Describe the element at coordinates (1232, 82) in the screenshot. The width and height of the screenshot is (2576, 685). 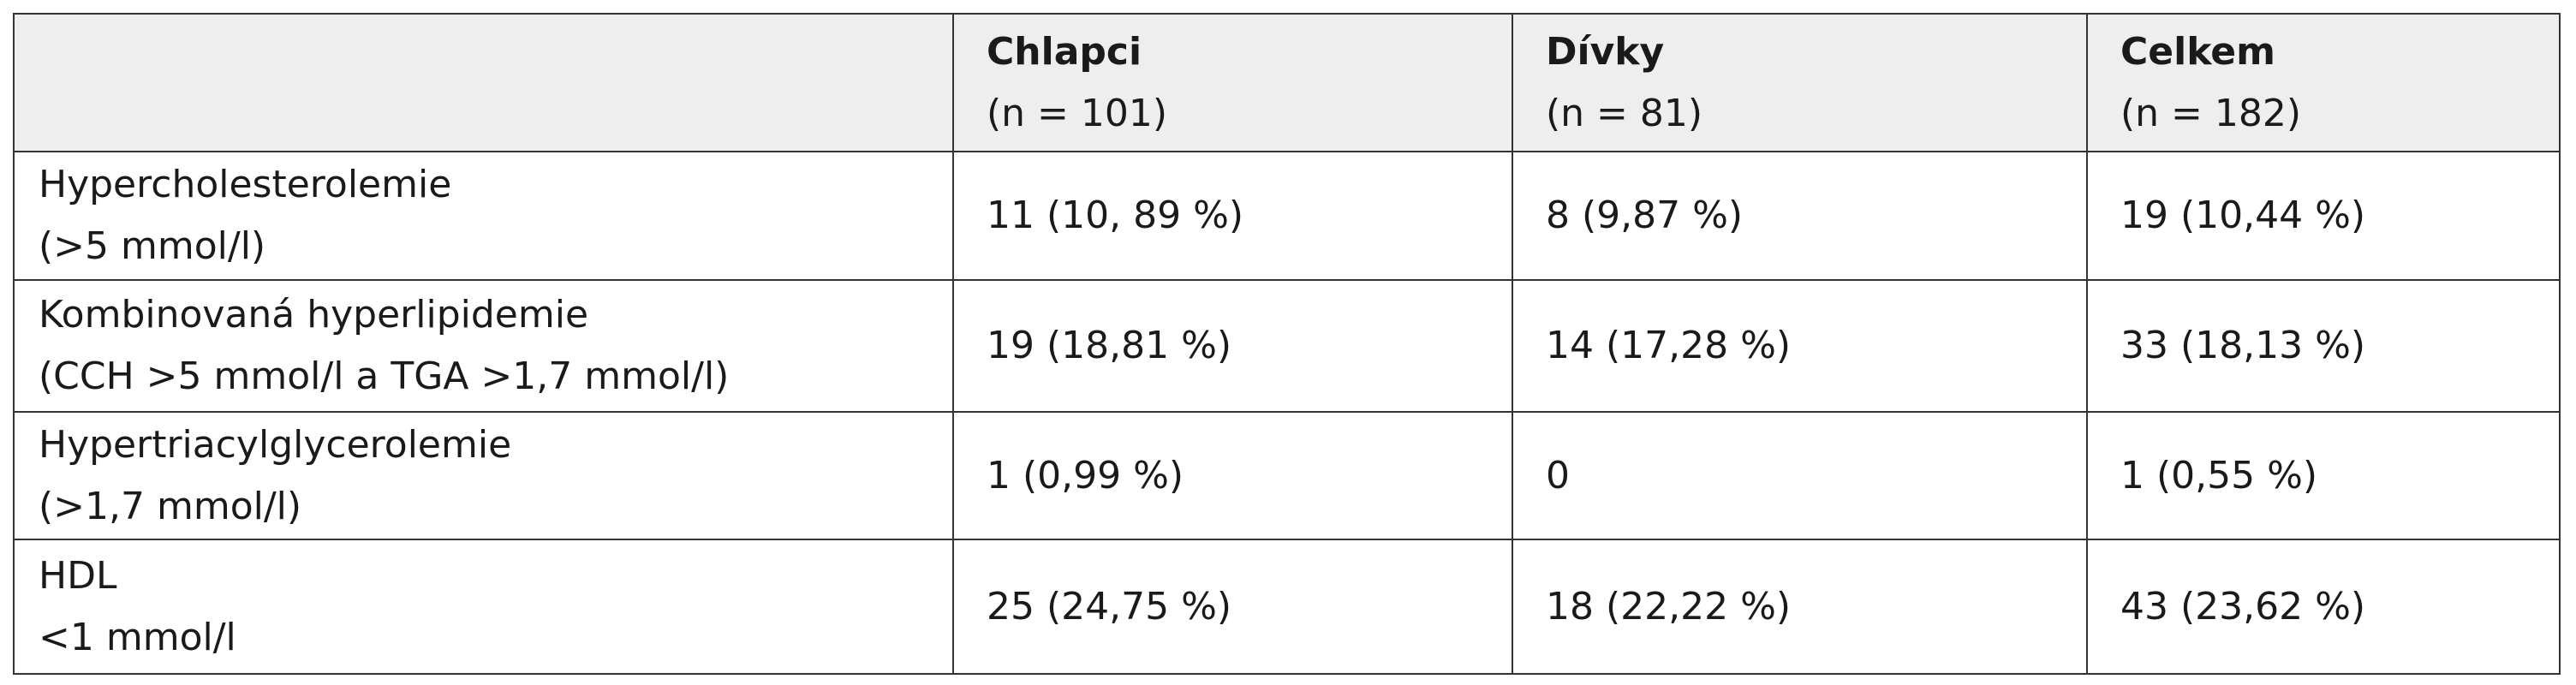
I see `header-cell: Chlapci (n = 101)` at that location.